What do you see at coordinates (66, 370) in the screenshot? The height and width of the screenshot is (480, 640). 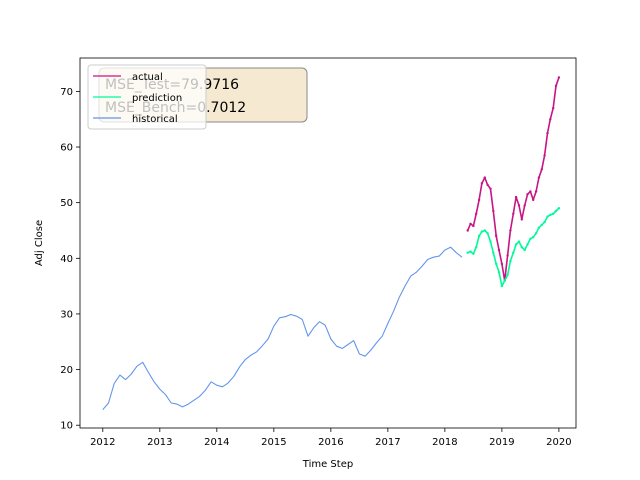 I see `y-tick-label: 20` at bounding box center [66, 370].